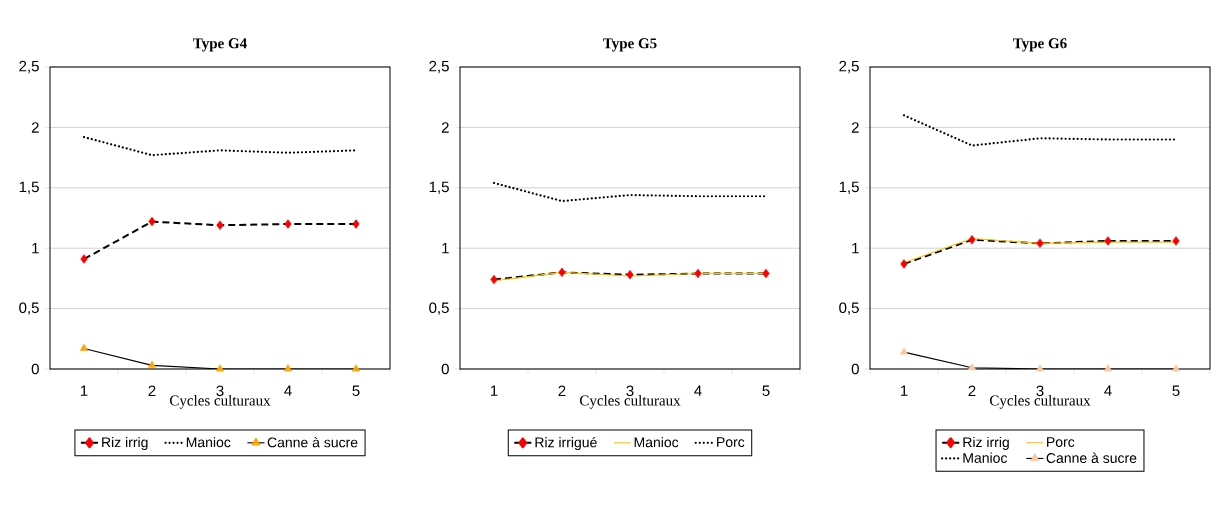 The width and height of the screenshot is (1216, 507). What do you see at coordinates (1040, 45) in the screenshot?
I see `chart-title: Type G6` at bounding box center [1040, 45].